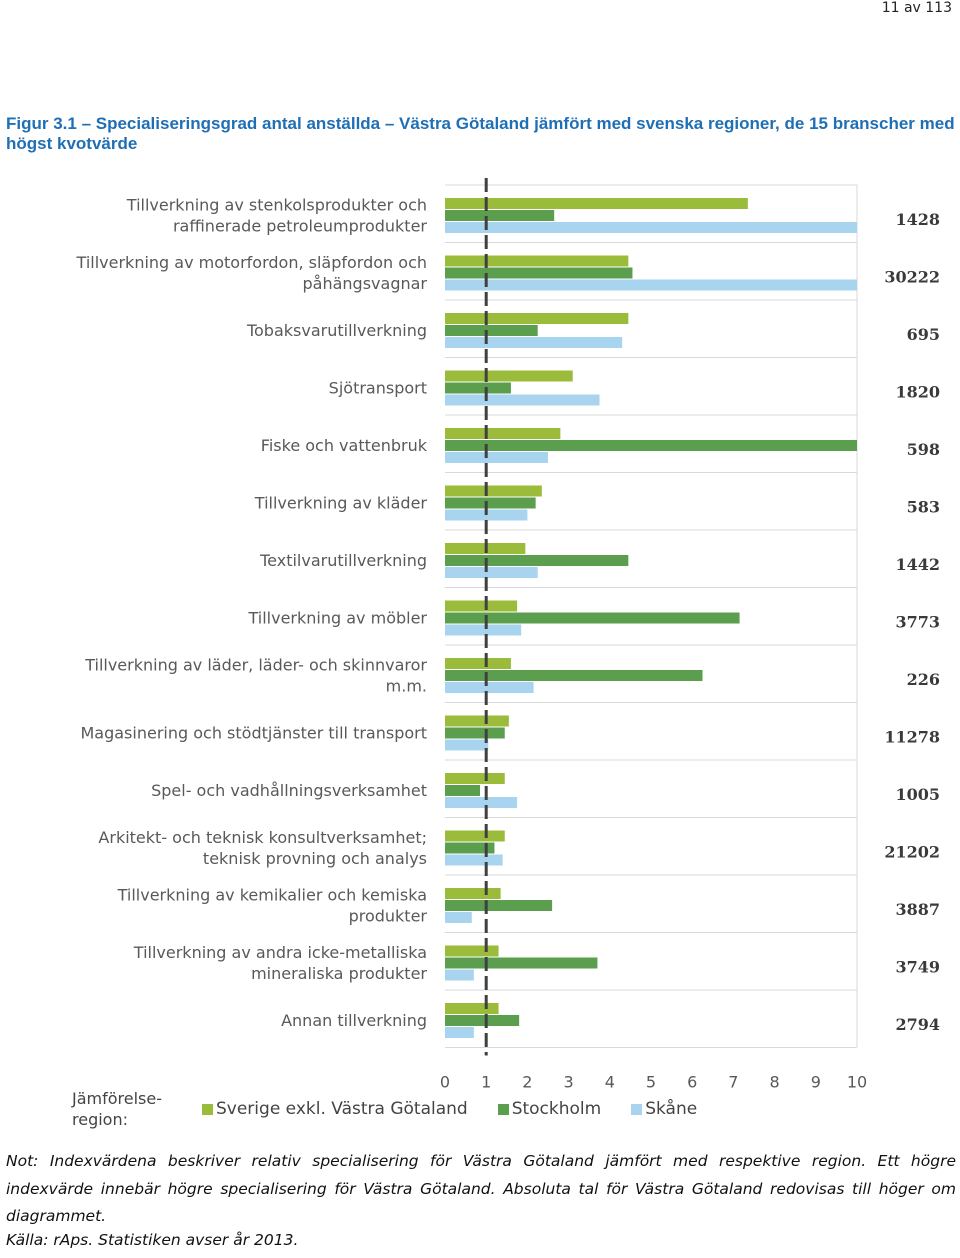 This screenshot has height=1258, width=960. I want to click on x-tick-labels: 0 1 2 3 4 5 6 7 8 9 10, so click(653, 1082).